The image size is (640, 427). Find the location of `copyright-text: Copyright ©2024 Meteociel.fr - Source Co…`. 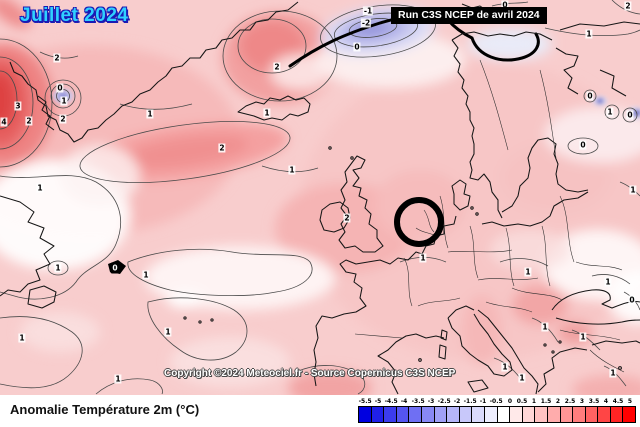

copyright-text: Copyright ©2024 Meteociel.fr - Source Co… is located at coordinates (310, 373).